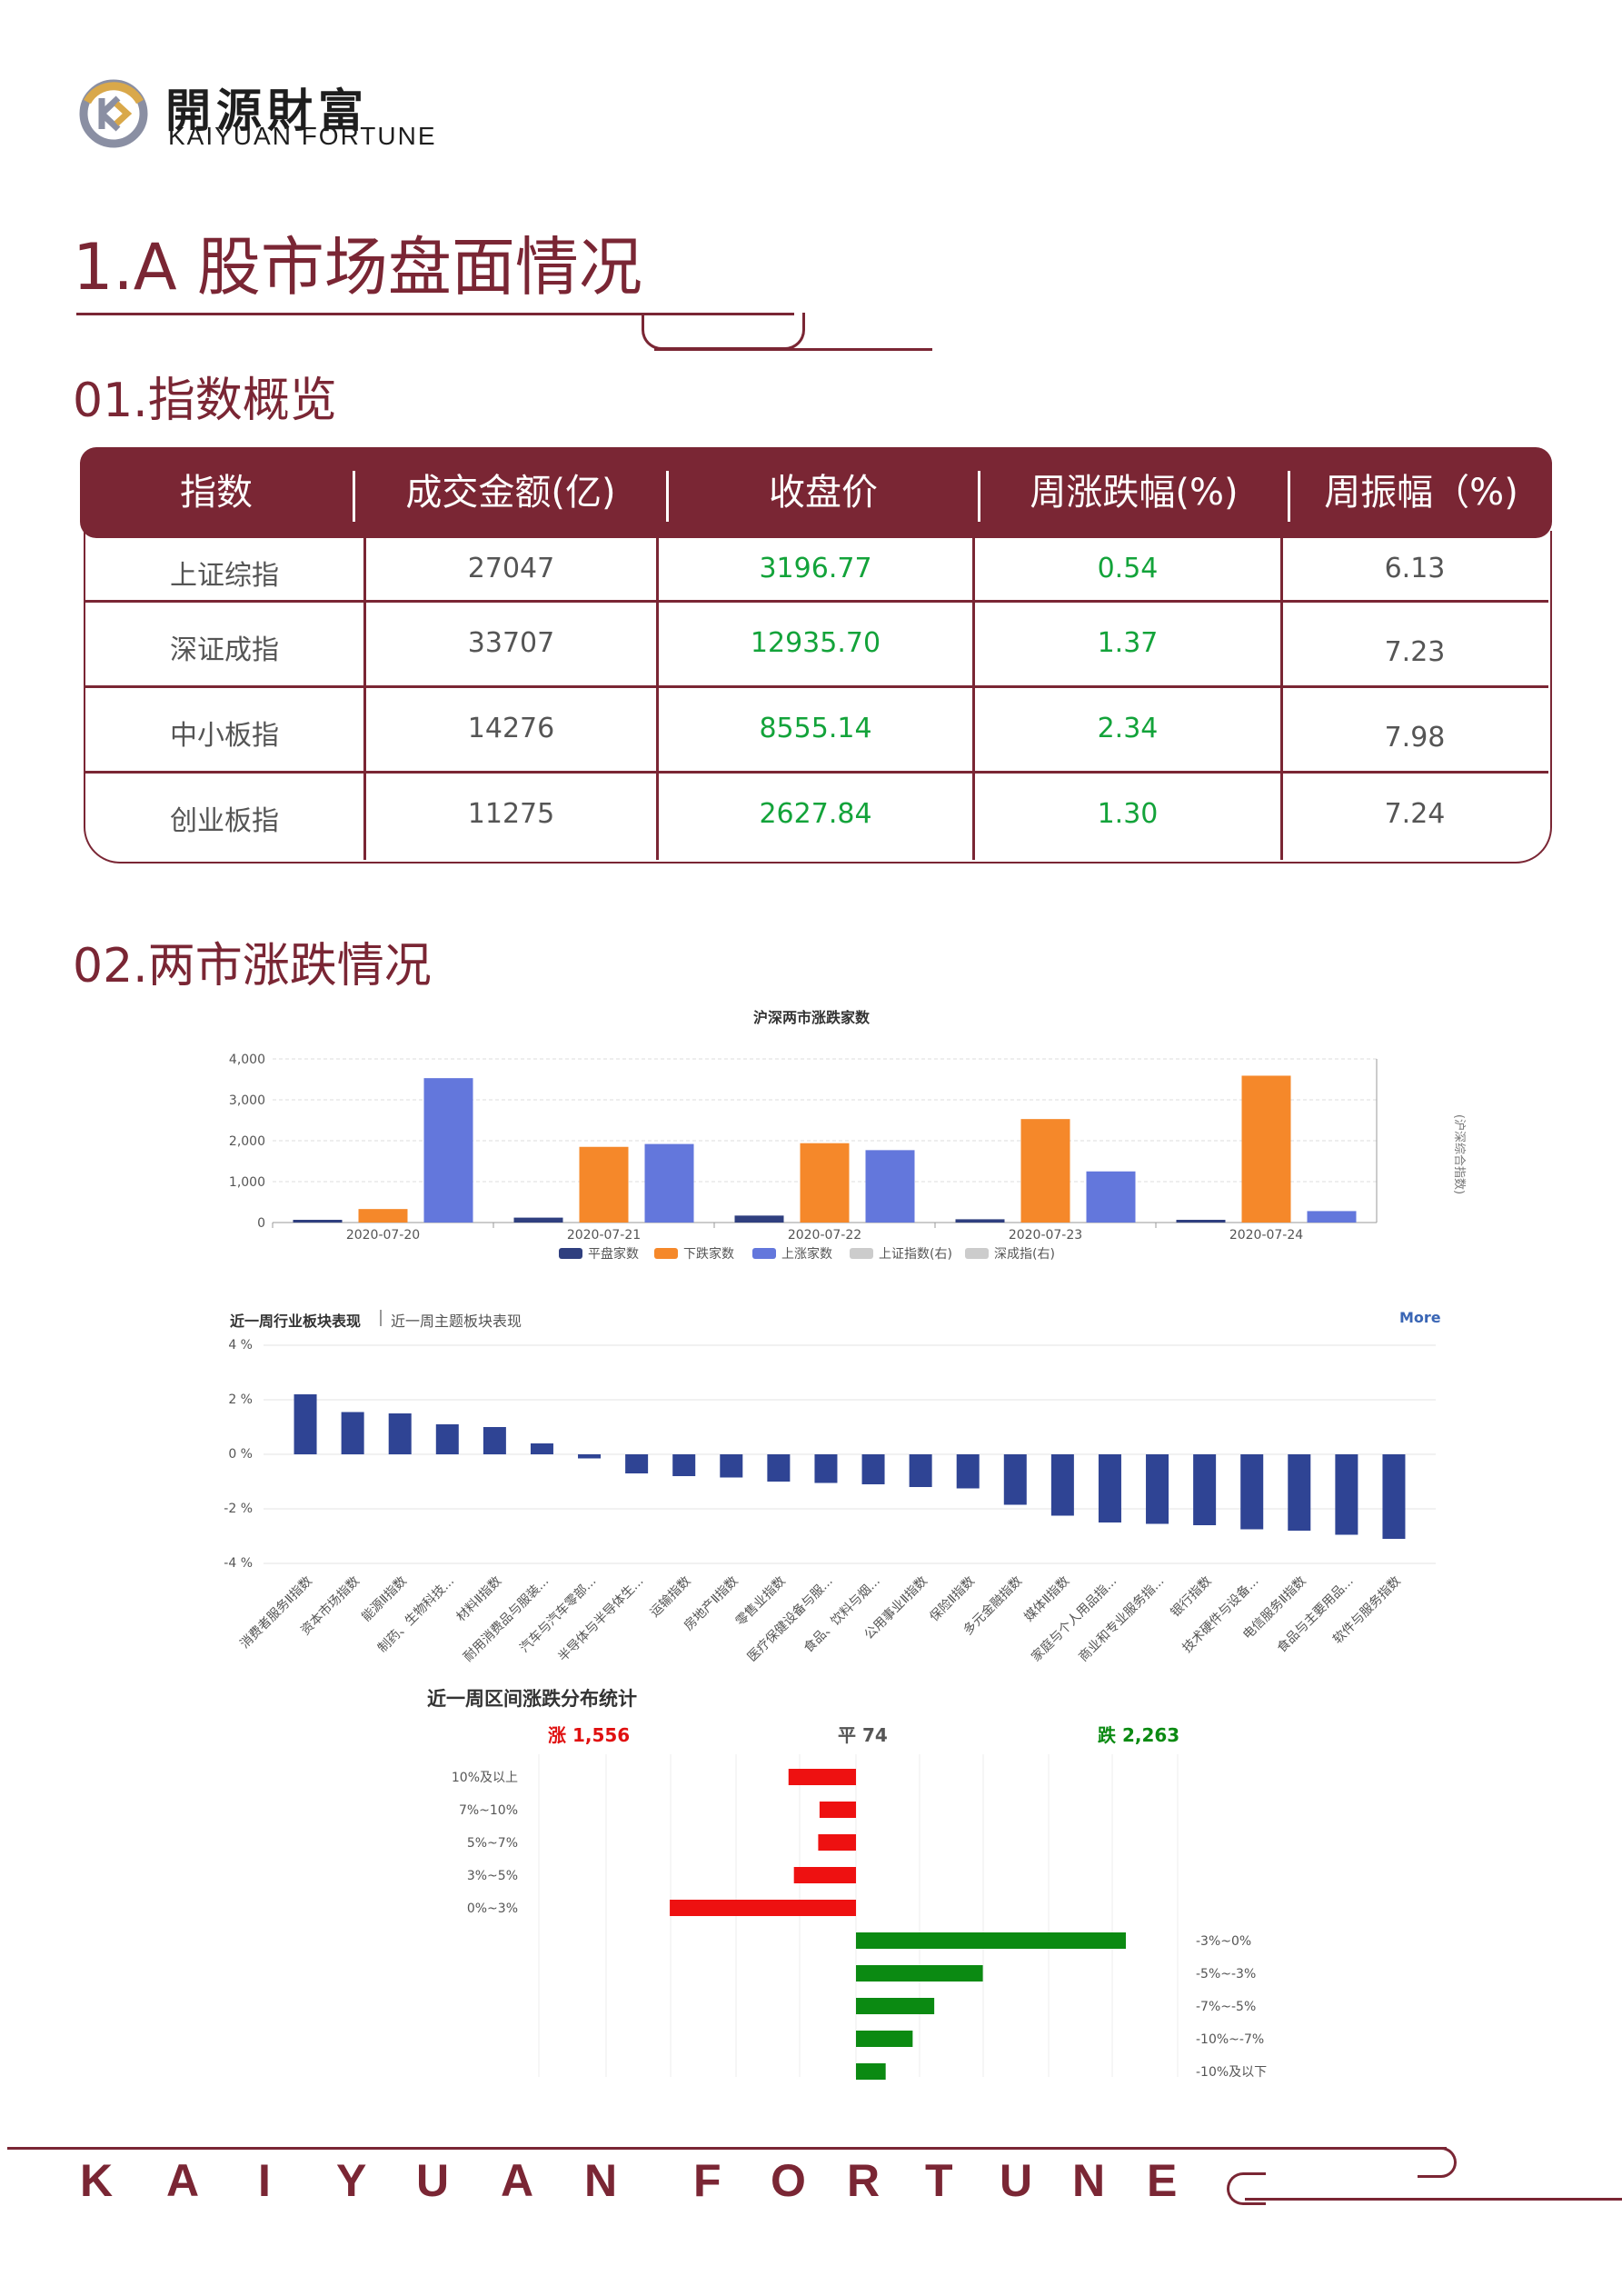 The image size is (1622, 2296). Describe the element at coordinates (818, 697) in the screenshot. I see `table-body` at that location.